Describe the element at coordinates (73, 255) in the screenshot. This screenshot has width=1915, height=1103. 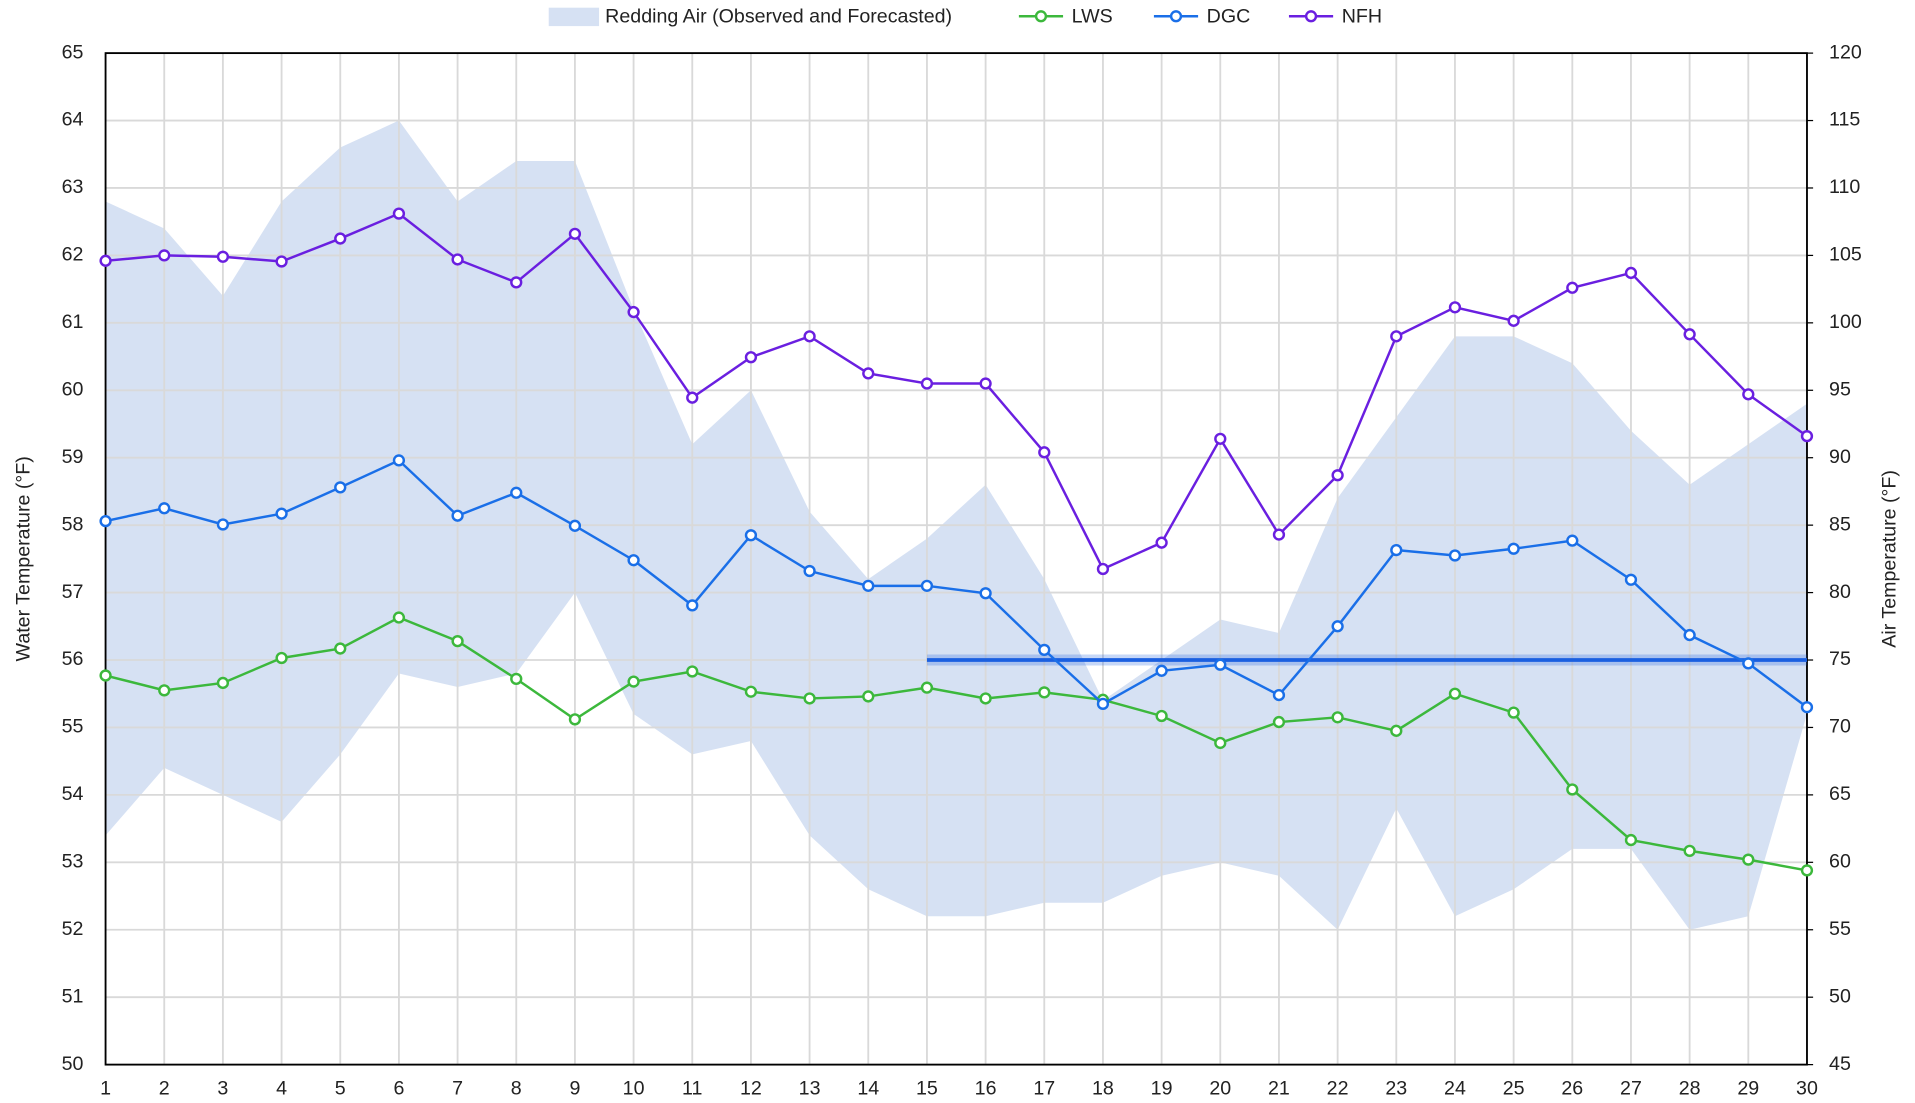
I see `y-tick-label: 62` at that location.